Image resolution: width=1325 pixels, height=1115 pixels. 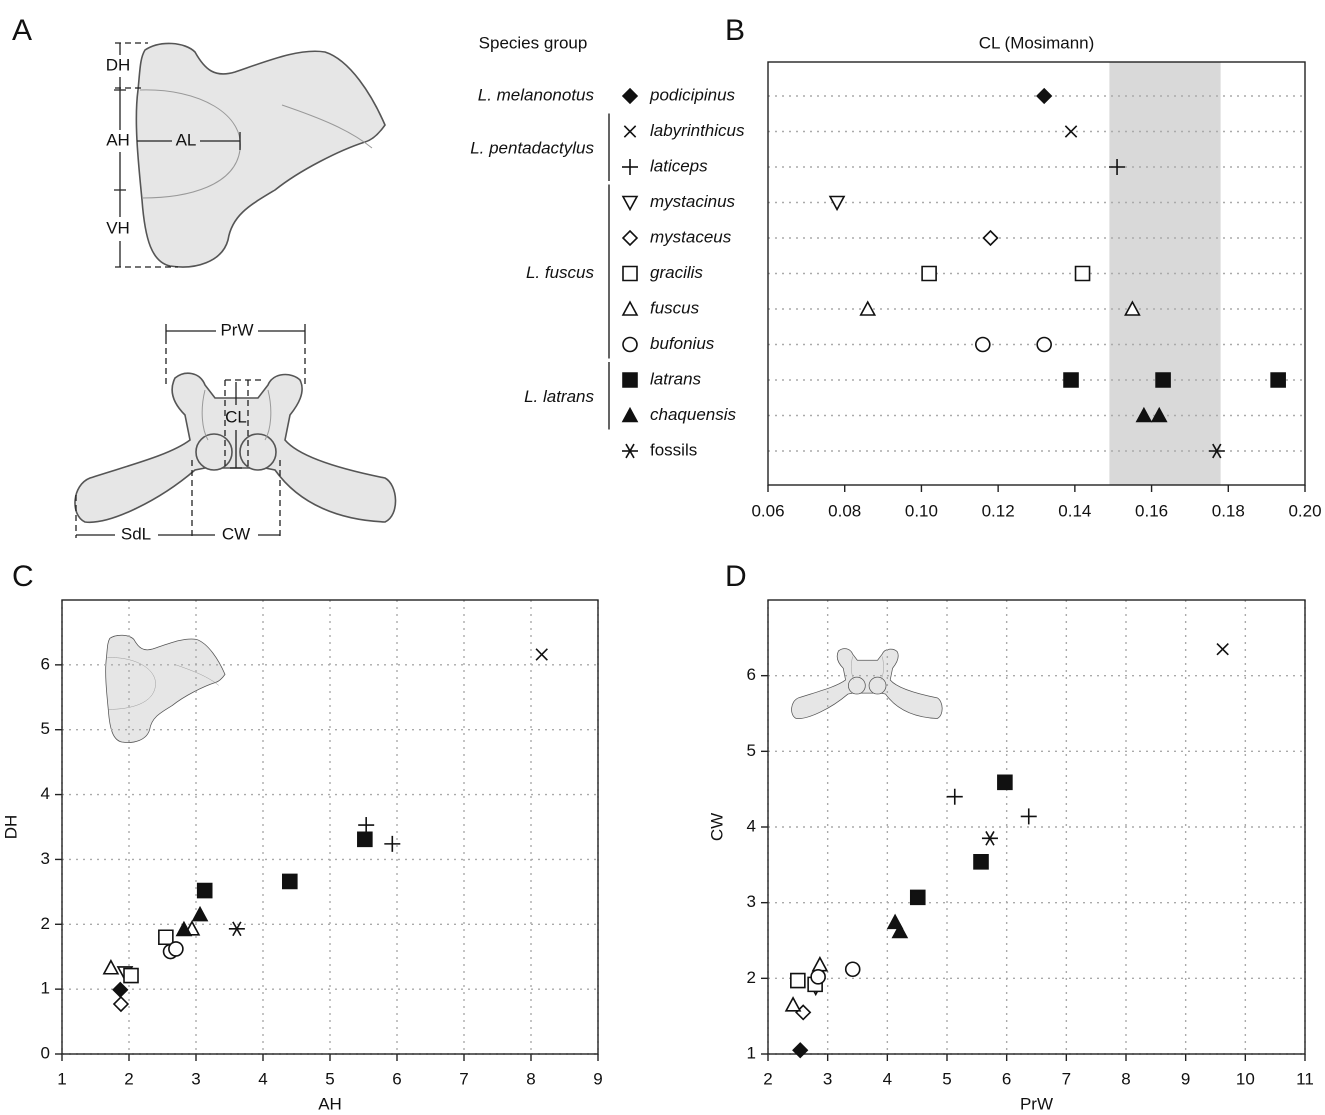 What do you see at coordinates (10, 827) in the screenshot?
I see `y-axis-label: DH` at bounding box center [10, 827].